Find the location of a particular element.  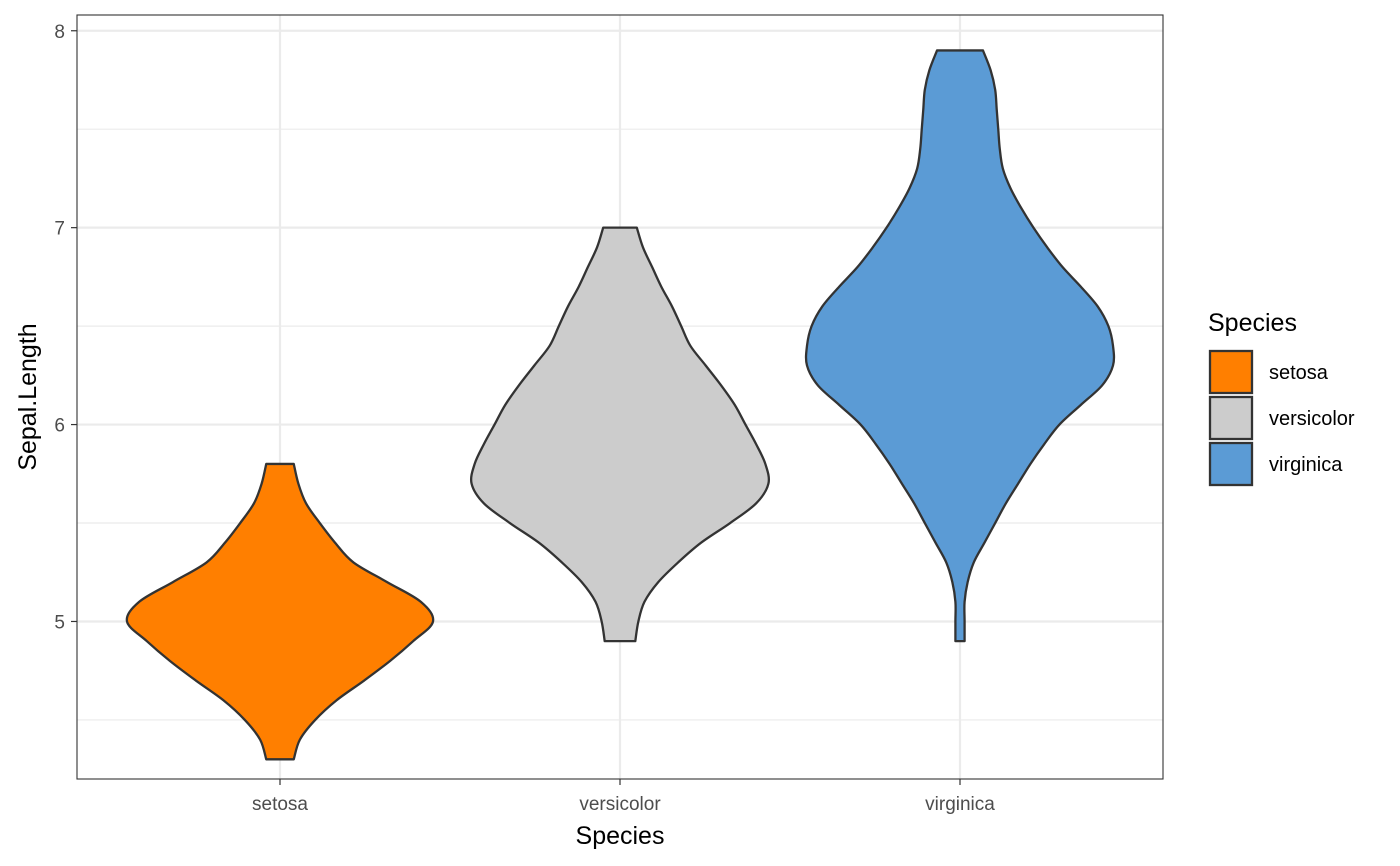

violin-setosa is located at coordinates (280, 611).